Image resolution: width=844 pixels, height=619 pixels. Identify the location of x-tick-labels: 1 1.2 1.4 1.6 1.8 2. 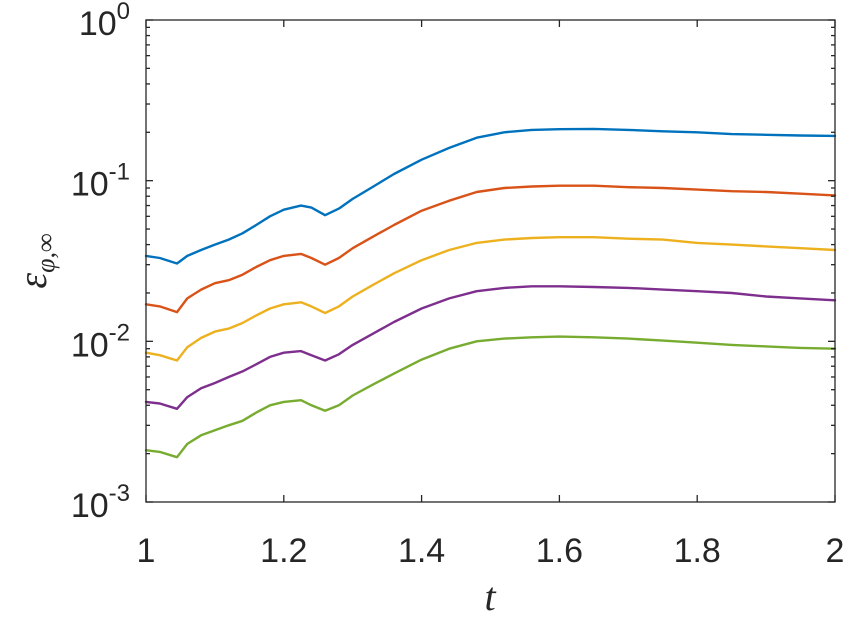
(490, 551).